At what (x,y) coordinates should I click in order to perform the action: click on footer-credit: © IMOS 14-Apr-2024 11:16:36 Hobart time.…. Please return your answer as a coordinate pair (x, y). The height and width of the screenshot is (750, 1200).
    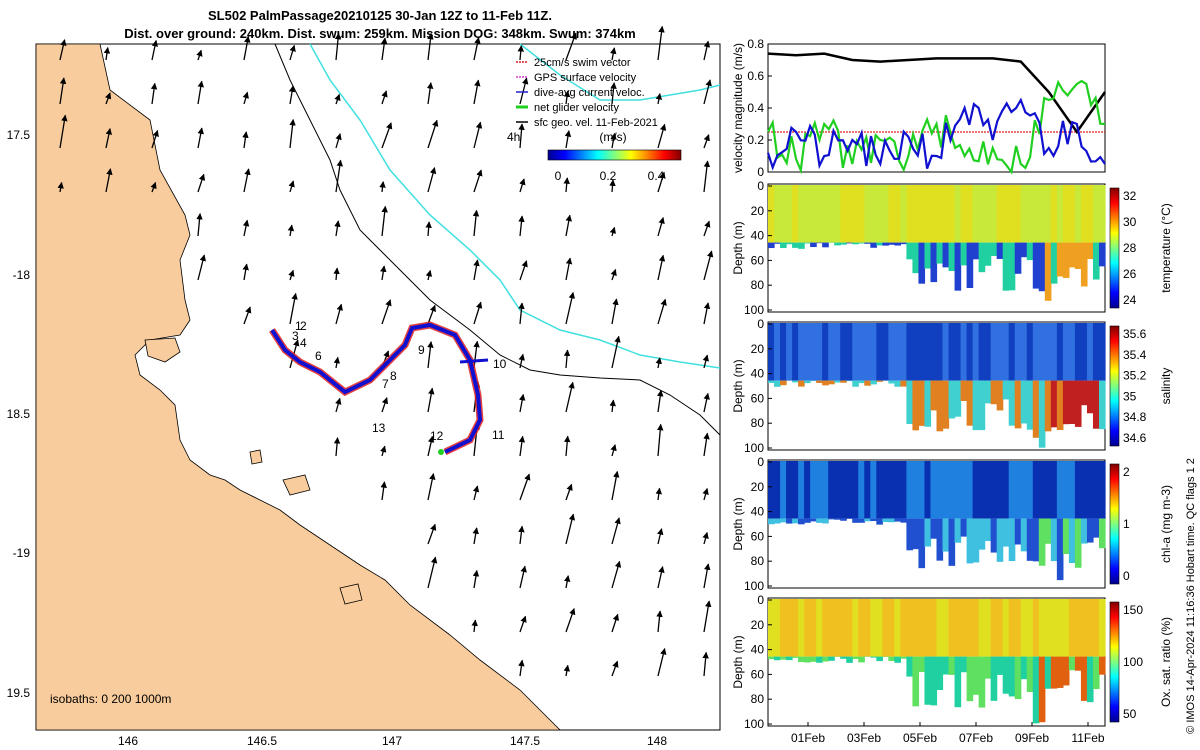
    Looking at the image, I should click on (1191, 596).